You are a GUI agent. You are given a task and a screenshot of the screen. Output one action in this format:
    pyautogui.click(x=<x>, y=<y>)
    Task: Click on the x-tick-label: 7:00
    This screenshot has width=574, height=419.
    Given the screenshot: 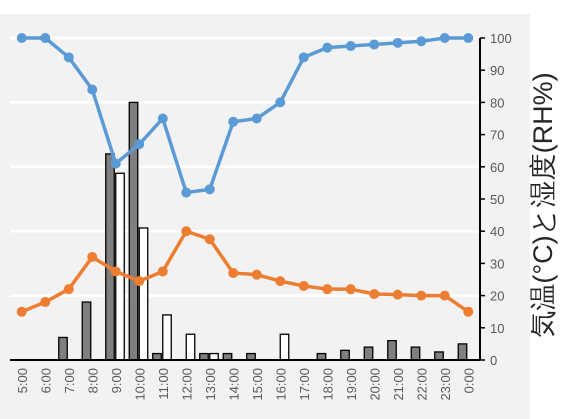 What is the action you would take?
    pyautogui.click(x=69, y=381)
    